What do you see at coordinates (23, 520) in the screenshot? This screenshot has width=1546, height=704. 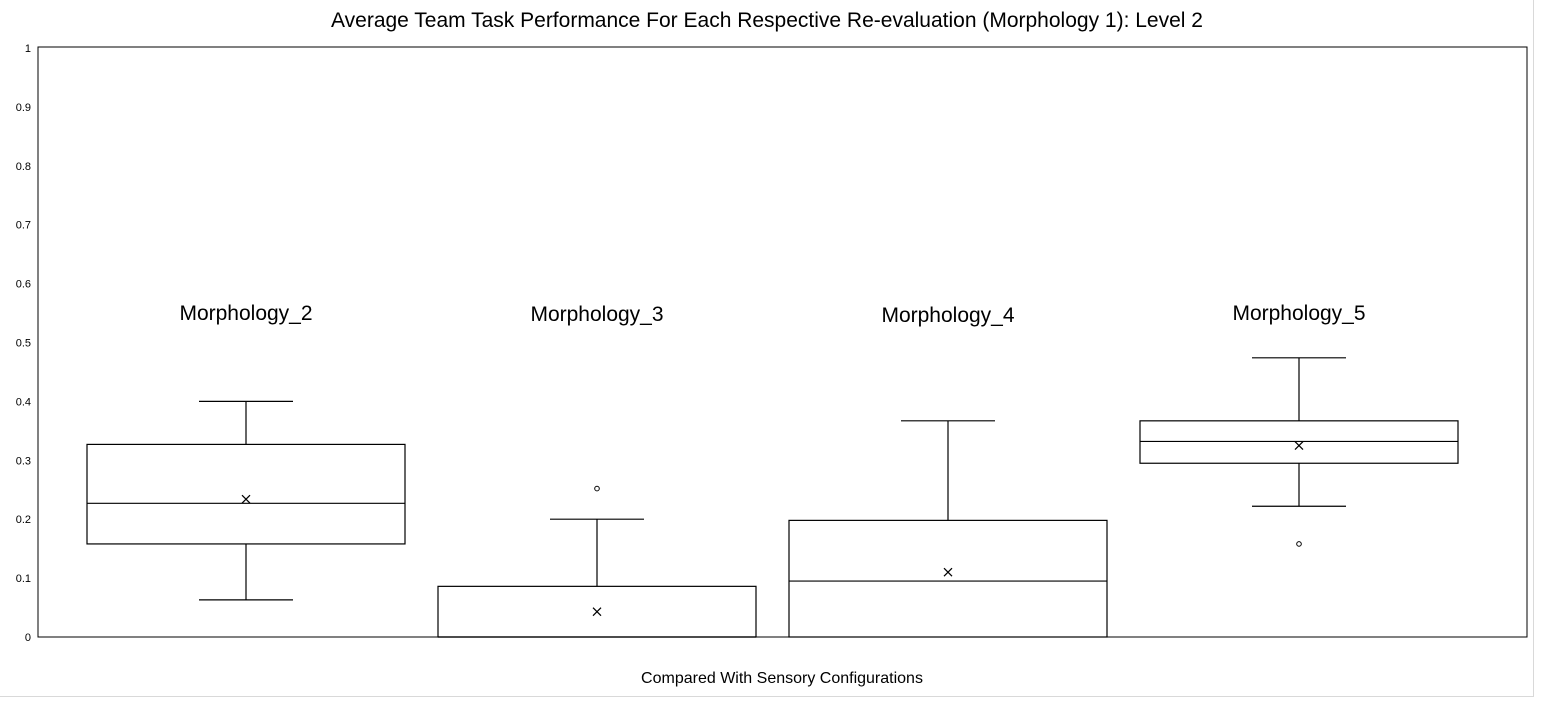 I see `y-tick-label: 0.2` at bounding box center [23, 520].